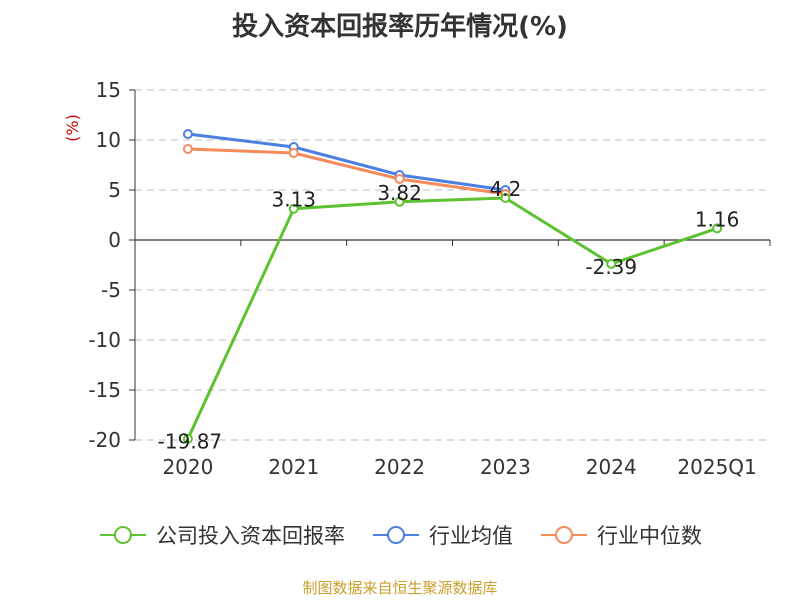 This screenshot has height=600, width=800. What do you see at coordinates (104, 340) in the screenshot?
I see `y-tick-label: -10` at bounding box center [104, 340].